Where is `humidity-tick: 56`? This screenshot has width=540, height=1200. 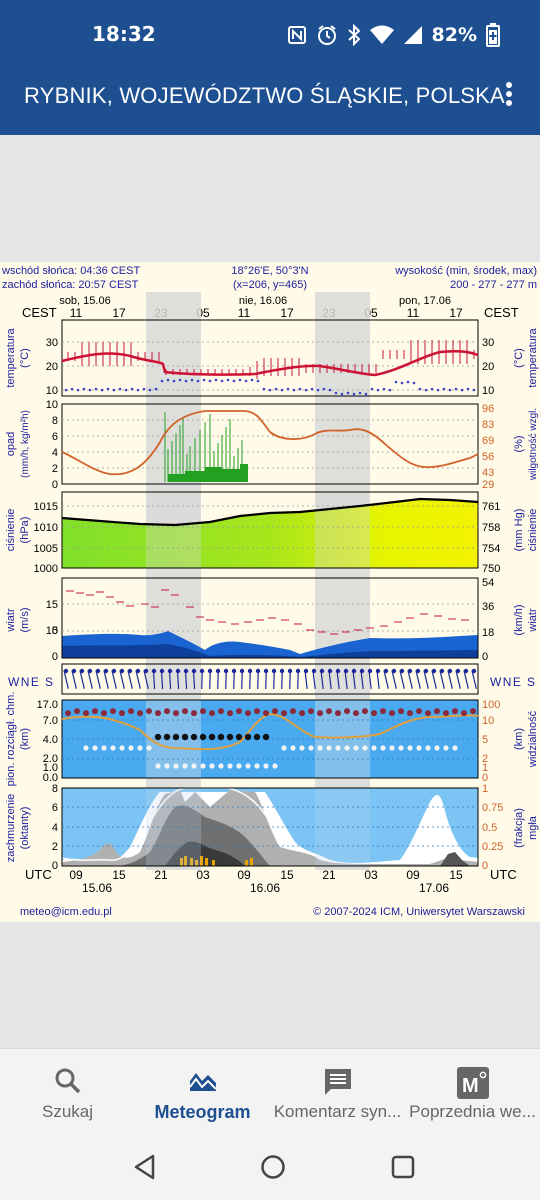
humidity-tick: 56 is located at coordinates (488, 457).